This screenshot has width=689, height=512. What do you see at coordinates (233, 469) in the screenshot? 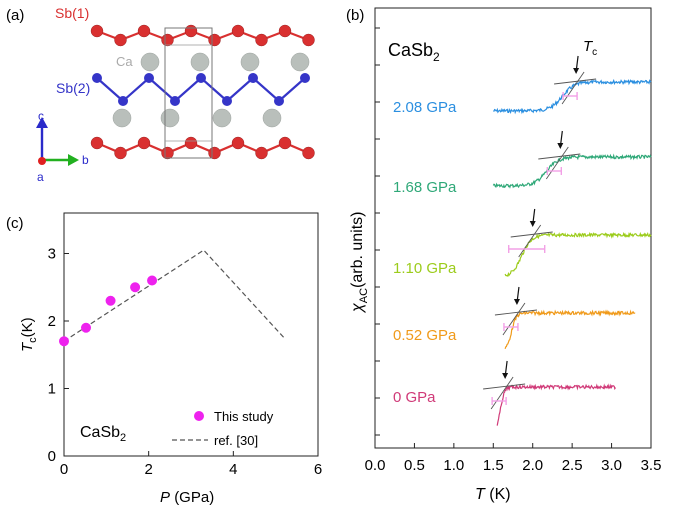
I see `c-xtick-label: 4` at bounding box center [233, 469].